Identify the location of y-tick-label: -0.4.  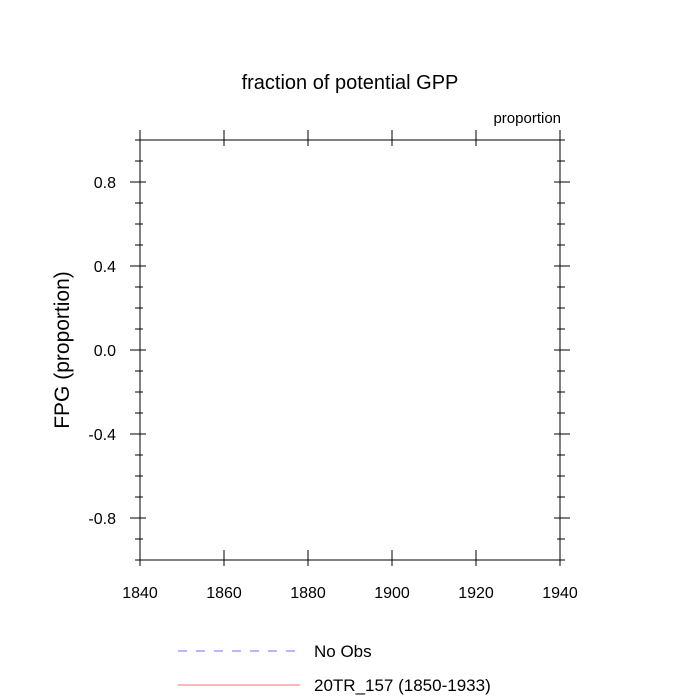
(102, 435).